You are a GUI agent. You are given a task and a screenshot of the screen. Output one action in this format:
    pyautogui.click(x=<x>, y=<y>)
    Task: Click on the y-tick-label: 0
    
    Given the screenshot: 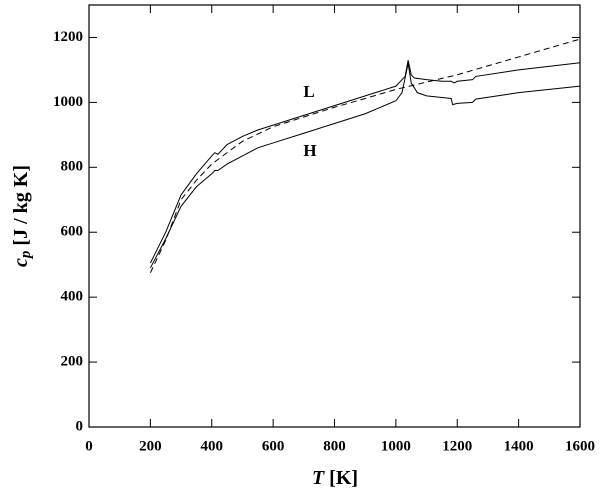 What is the action you would take?
    pyautogui.click(x=80, y=426)
    